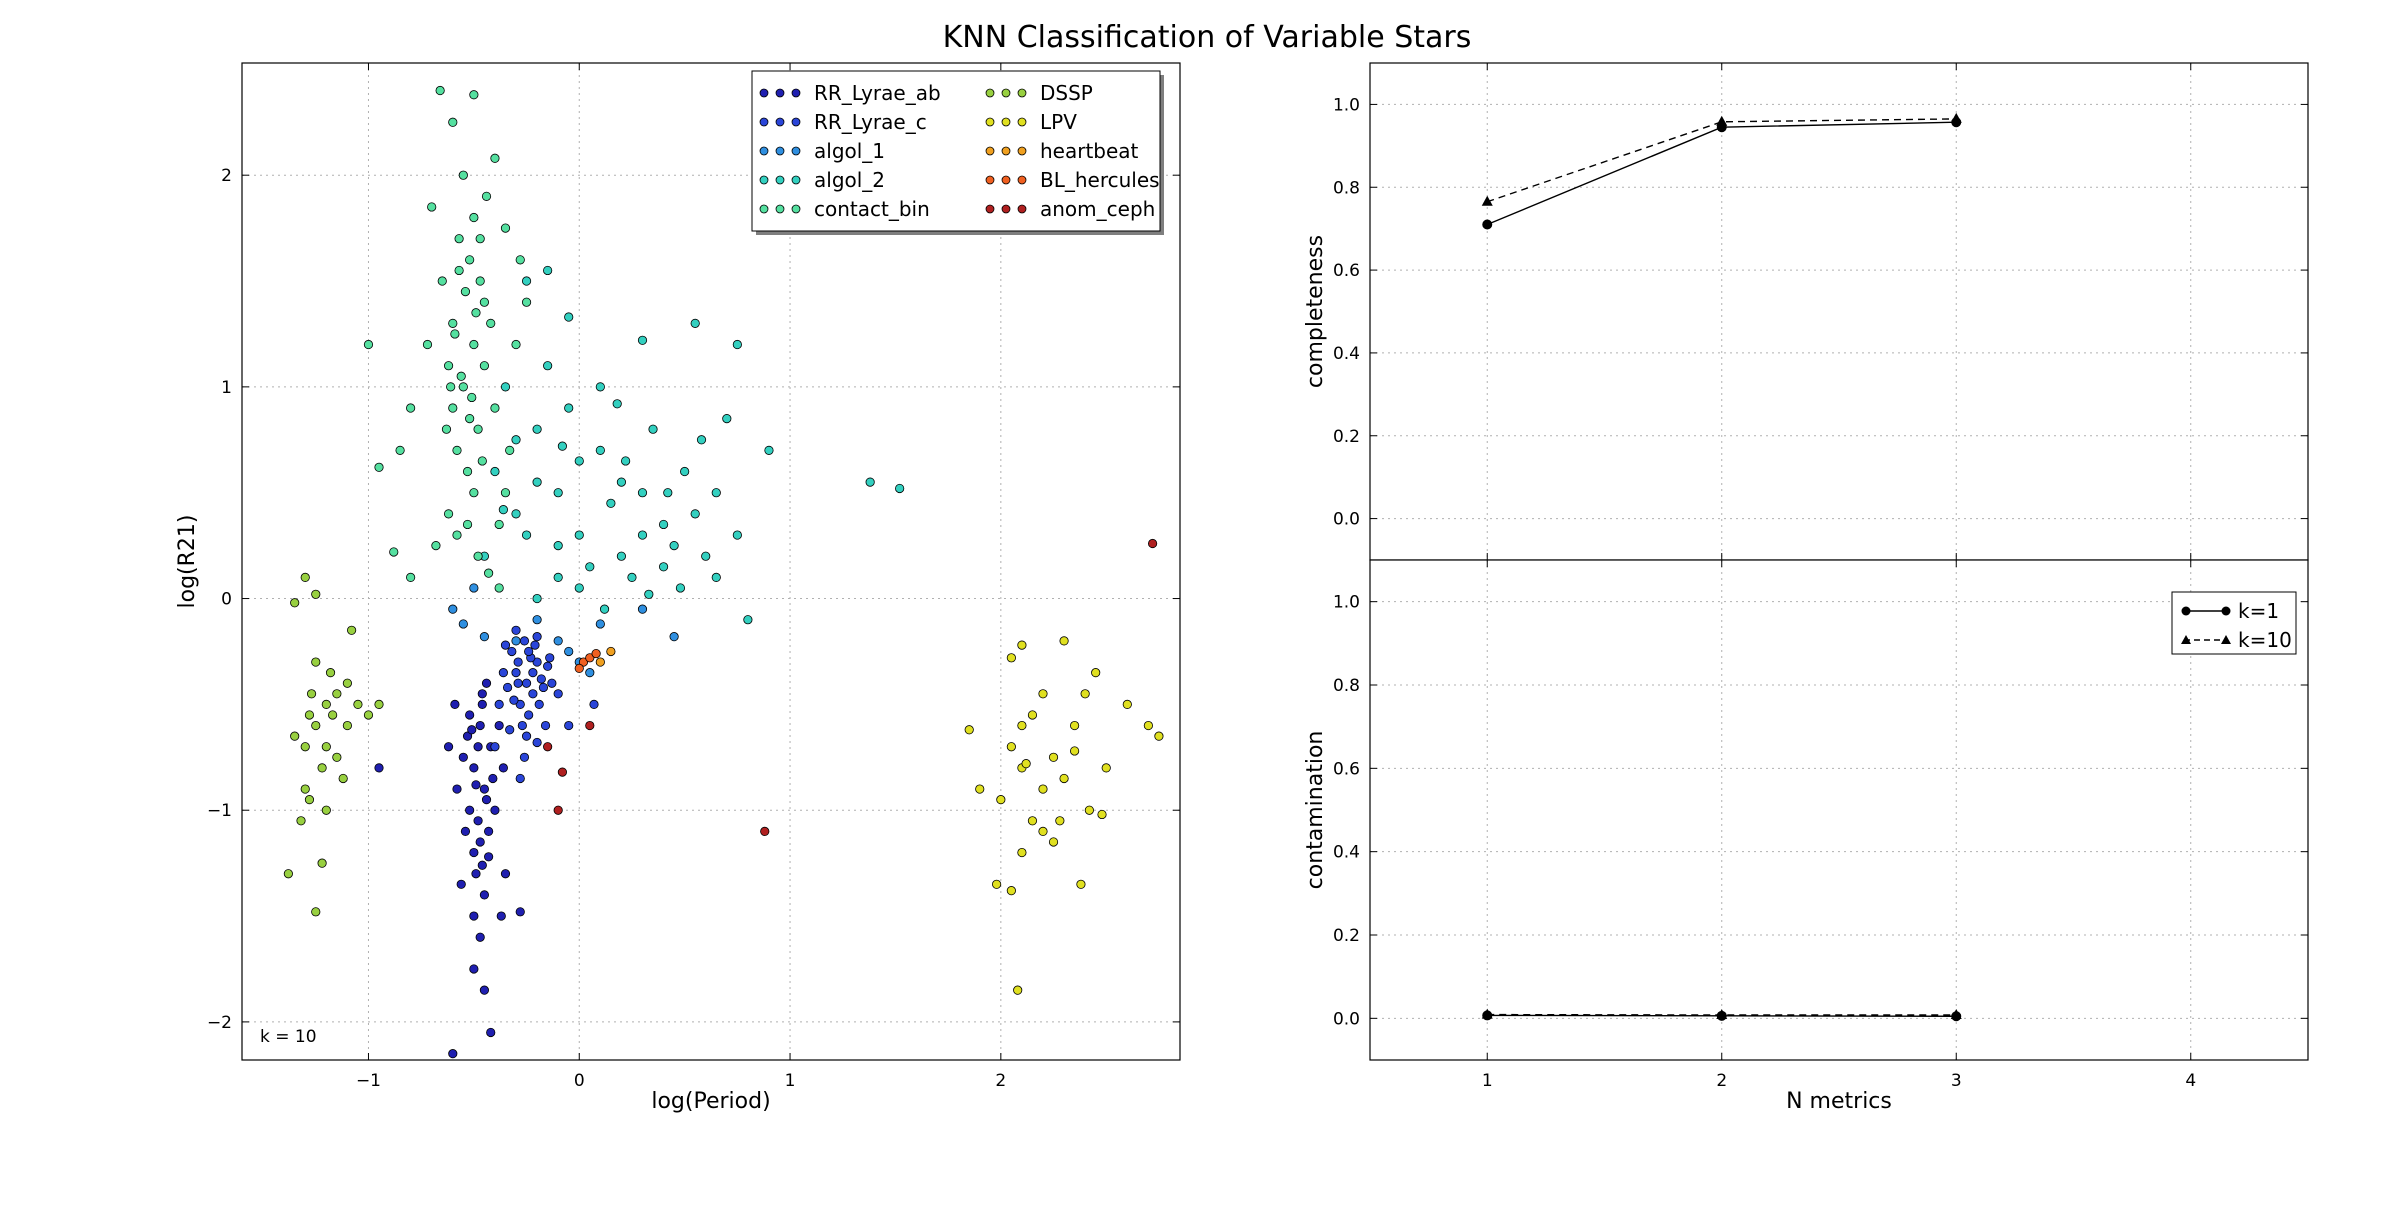 The width and height of the screenshot is (2400, 1230). What do you see at coordinates (1064, 815) in the screenshot?
I see `series-lpv` at bounding box center [1064, 815].